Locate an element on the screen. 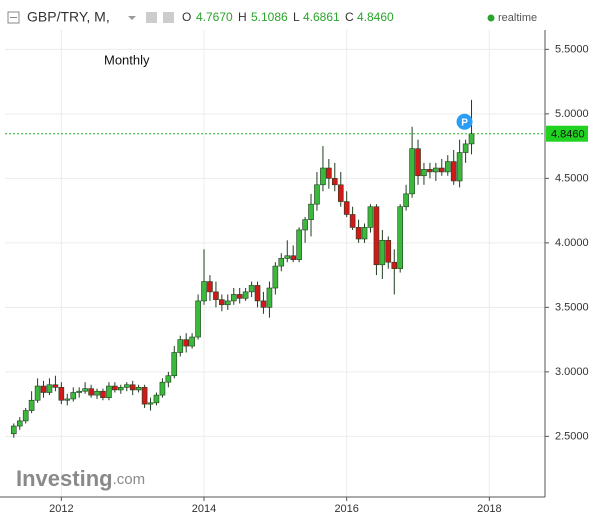  high-quote: 5.1086 is located at coordinates (269, 17).